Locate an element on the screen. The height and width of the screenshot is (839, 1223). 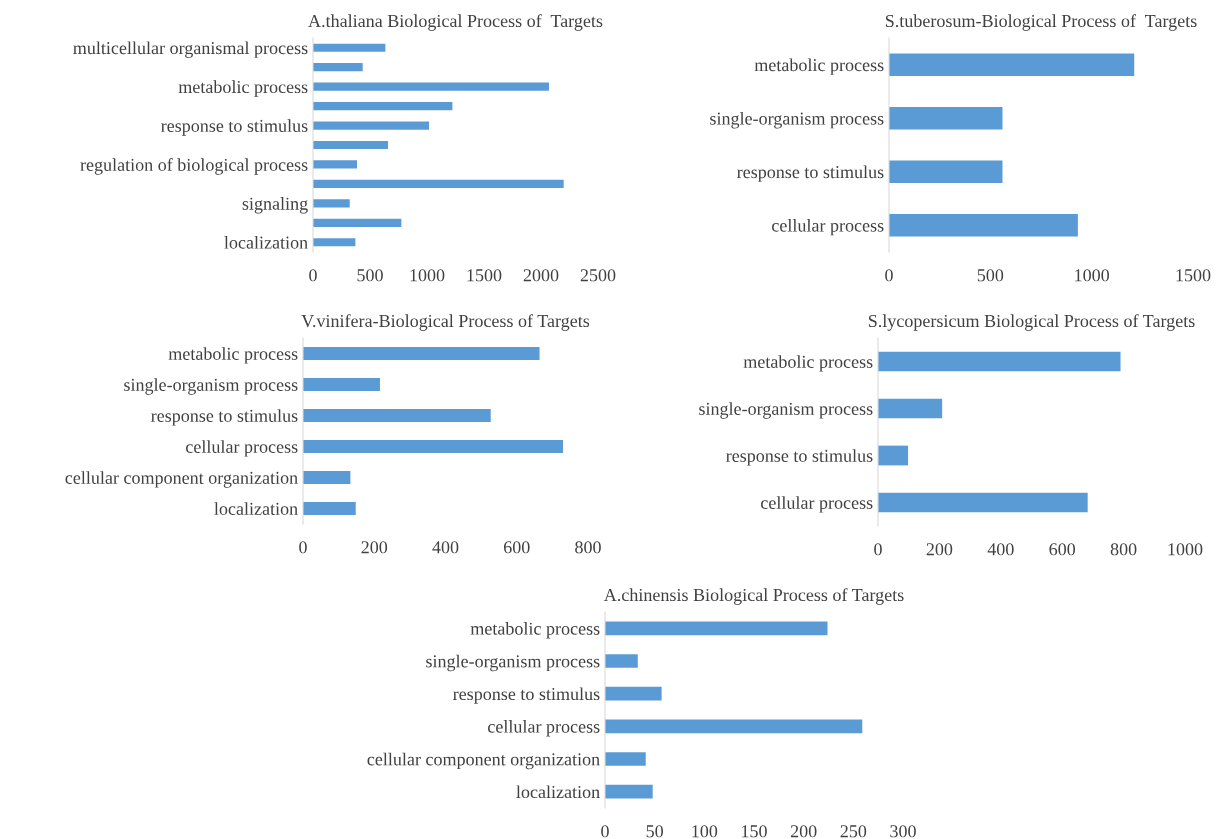
y-tick-label: regulation of biological process is located at coordinates (194, 166).